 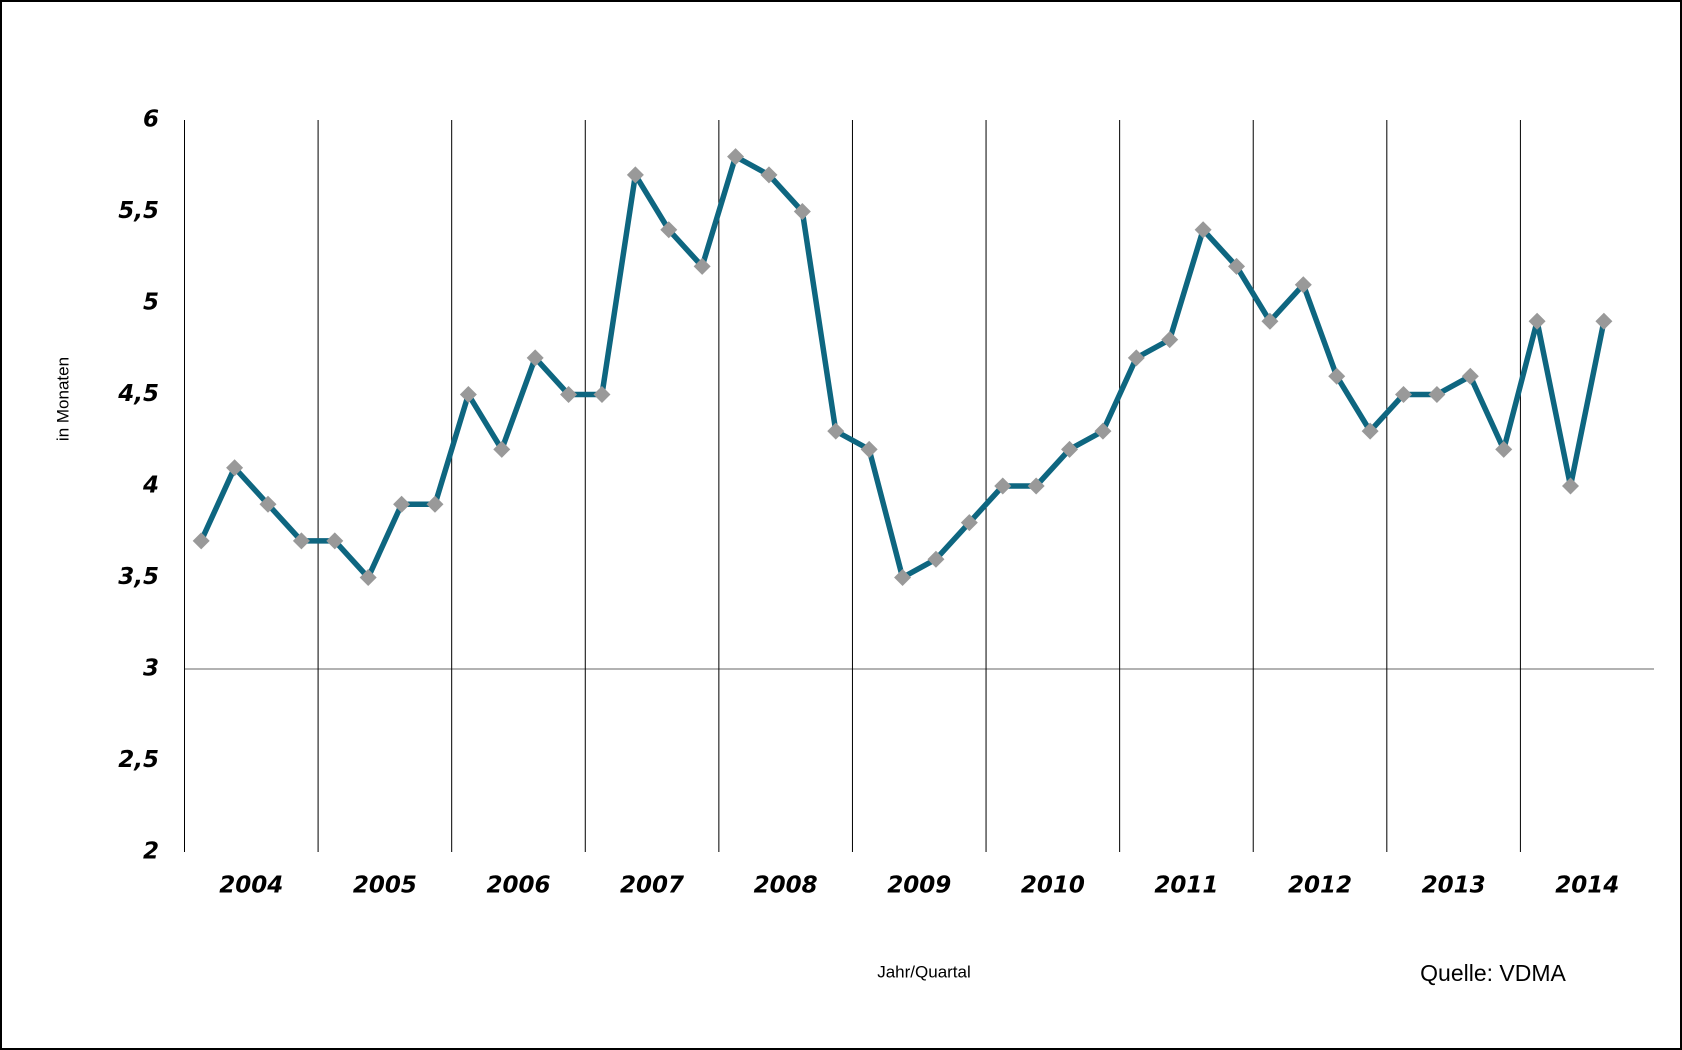 What do you see at coordinates (1587, 886) in the screenshot?
I see `x-tick-label: 2014` at bounding box center [1587, 886].